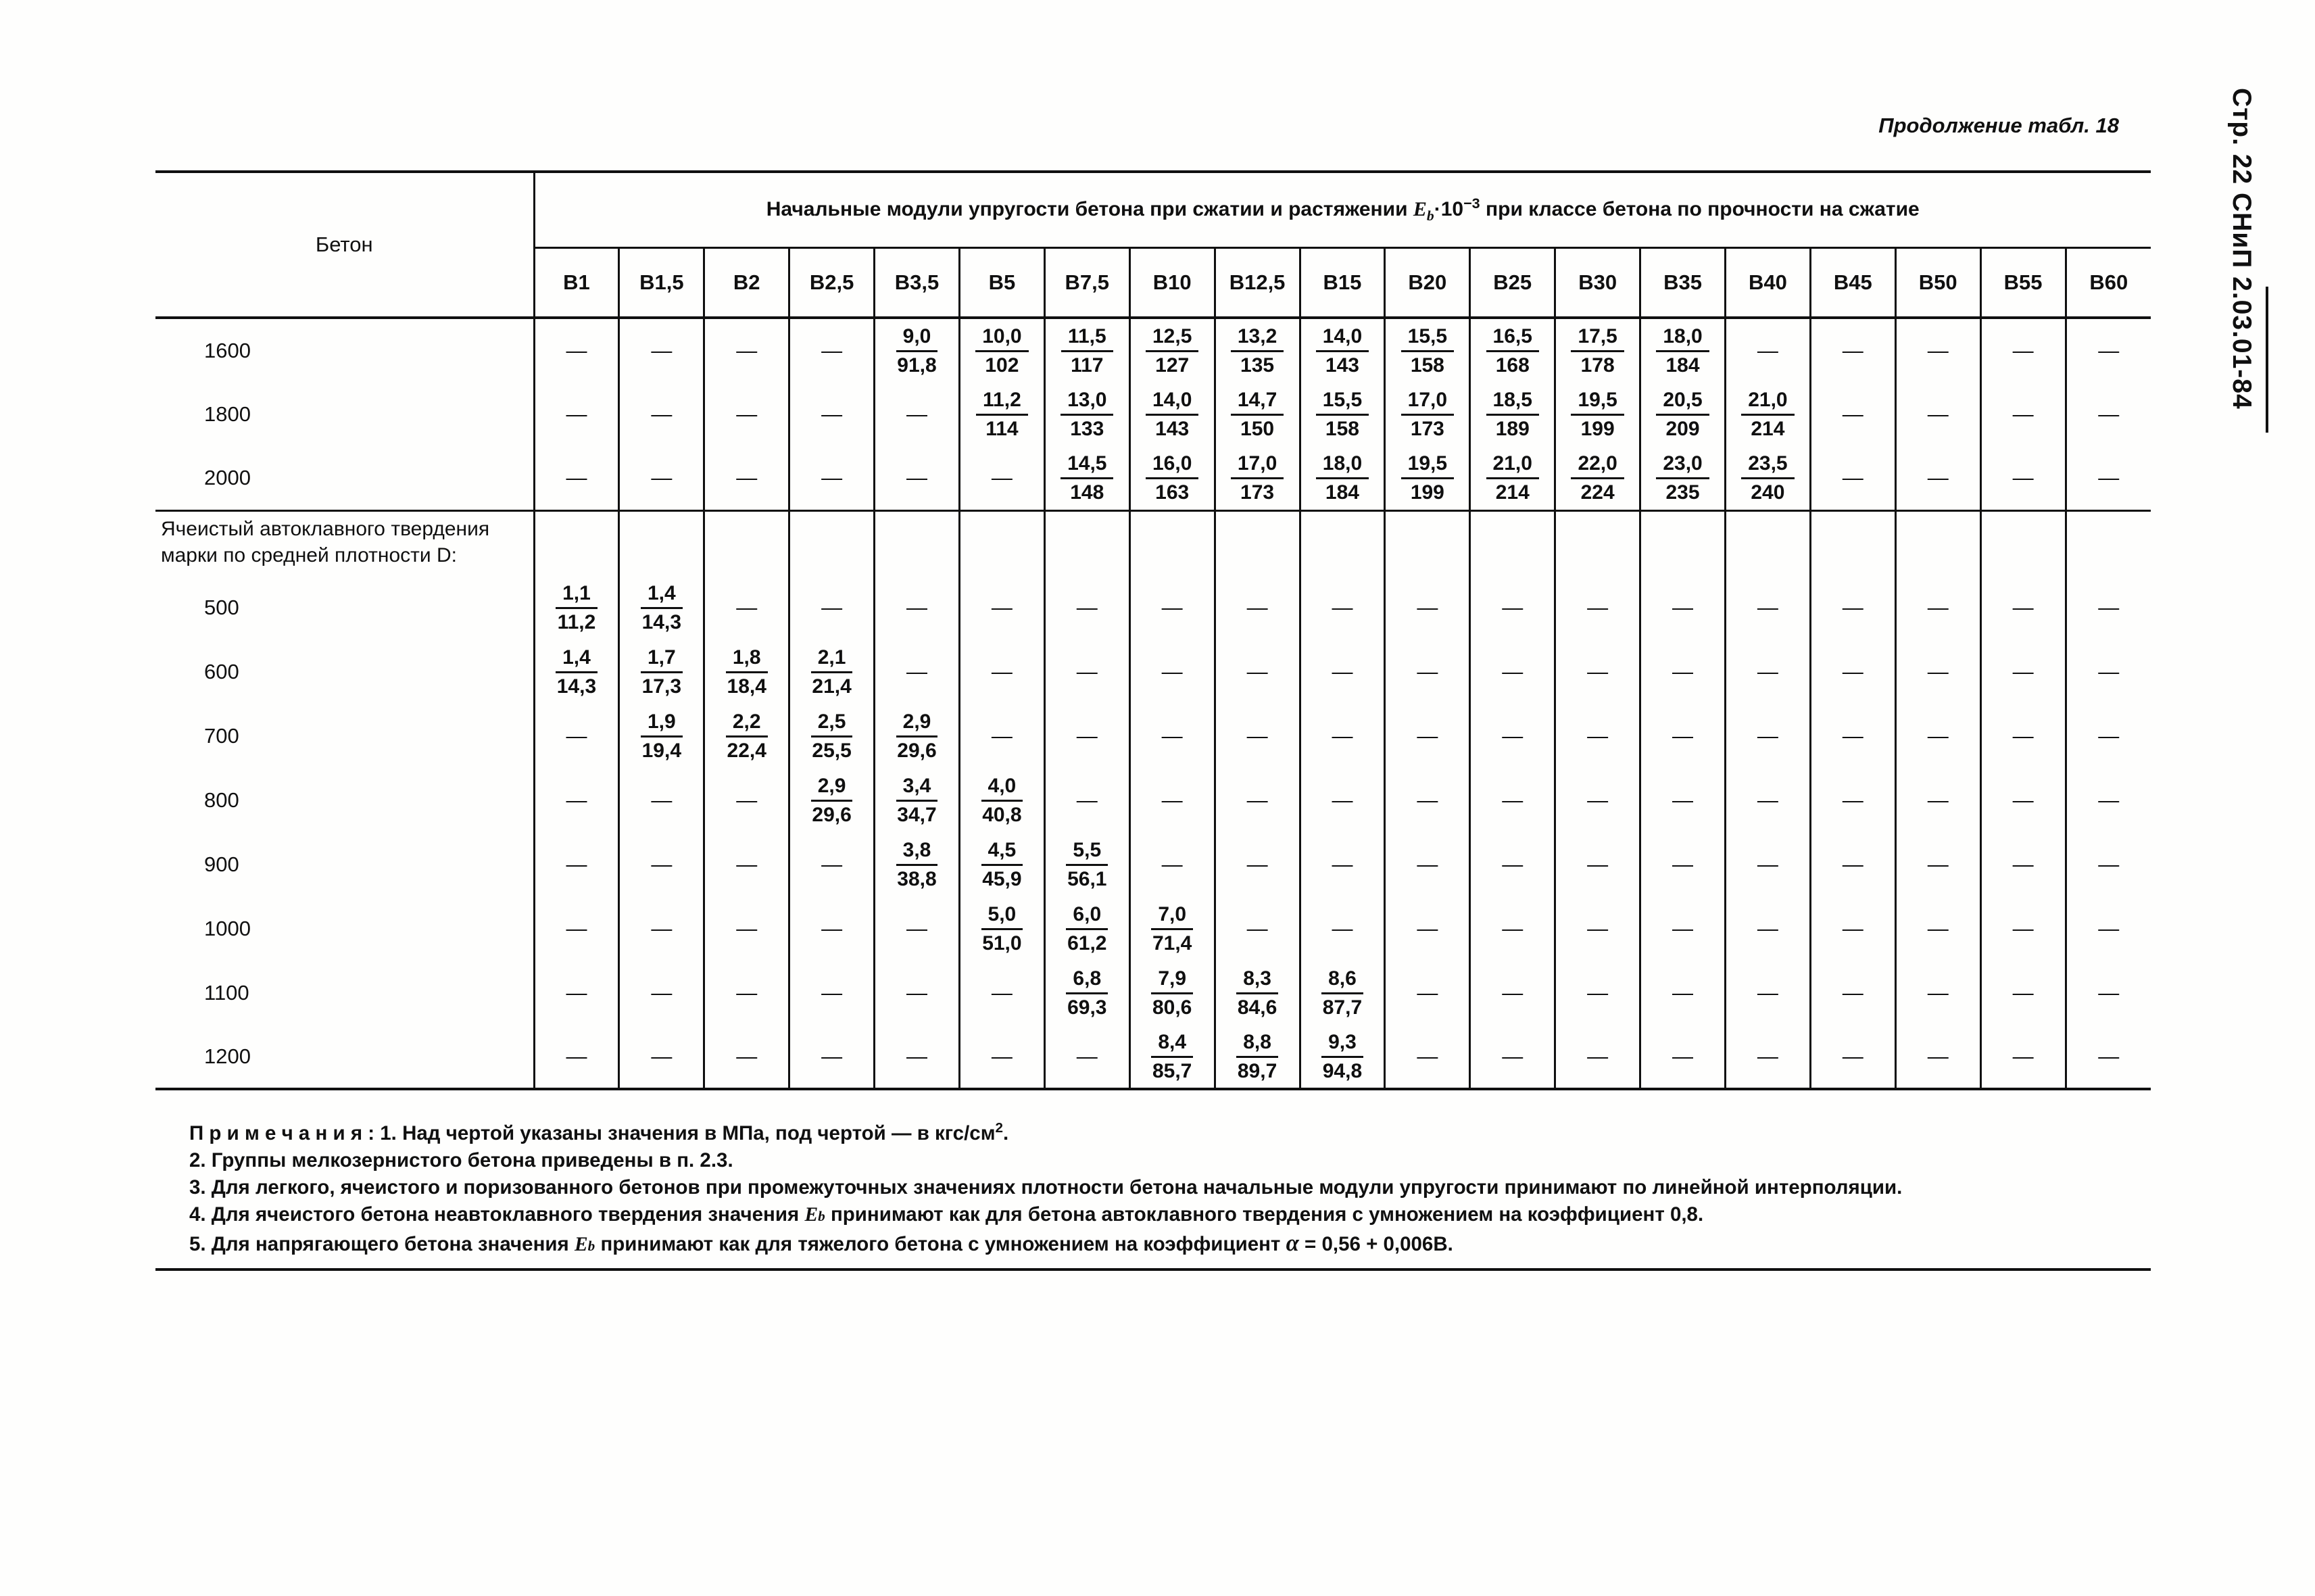 The width and height of the screenshot is (2315, 1596). Describe the element at coordinates (1153, 800) in the screenshot. I see `table-row: 800— — —2,9 29,6 3,4 34,7 4,0 40,8— — — — — — — — — — — — —` at that location.